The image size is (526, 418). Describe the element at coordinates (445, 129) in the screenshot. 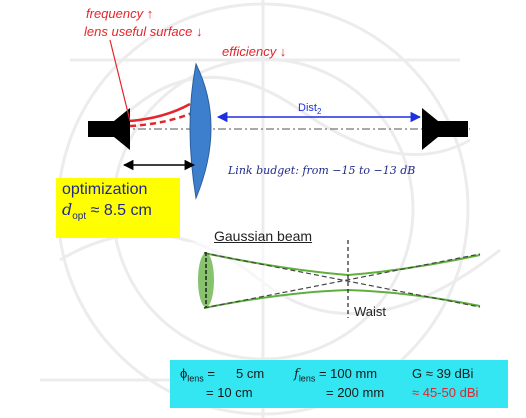

I see `right-horn-antenna` at that location.